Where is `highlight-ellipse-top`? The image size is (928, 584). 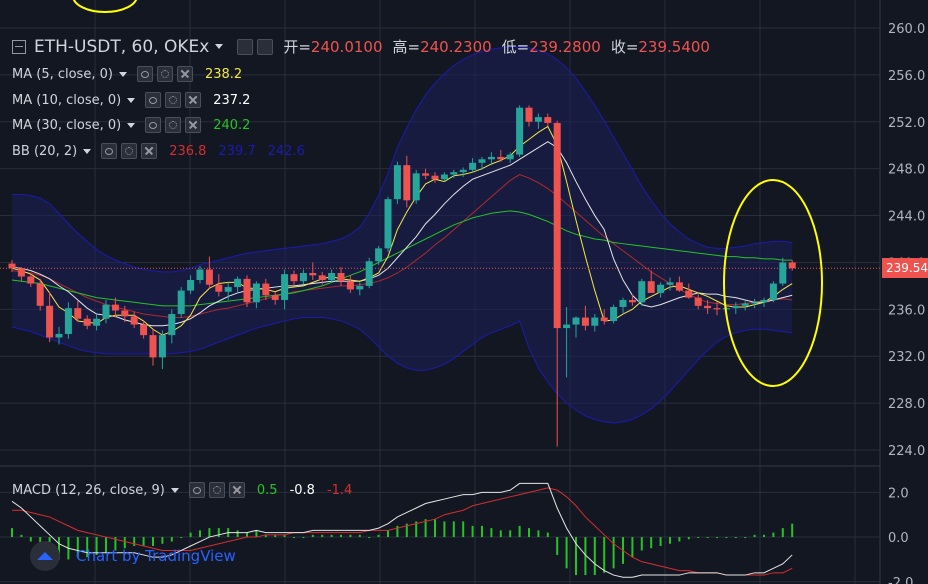 highlight-ellipse-top is located at coordinates (105, 6).